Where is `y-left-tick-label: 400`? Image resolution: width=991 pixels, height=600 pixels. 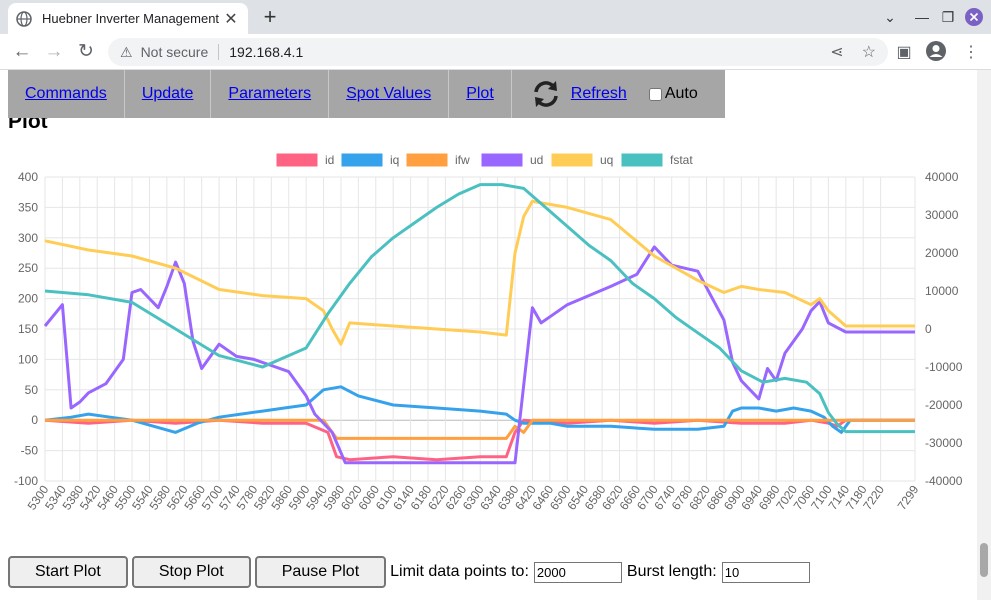 y-left-tick-label: 400 is located at coordinates (28, 177).